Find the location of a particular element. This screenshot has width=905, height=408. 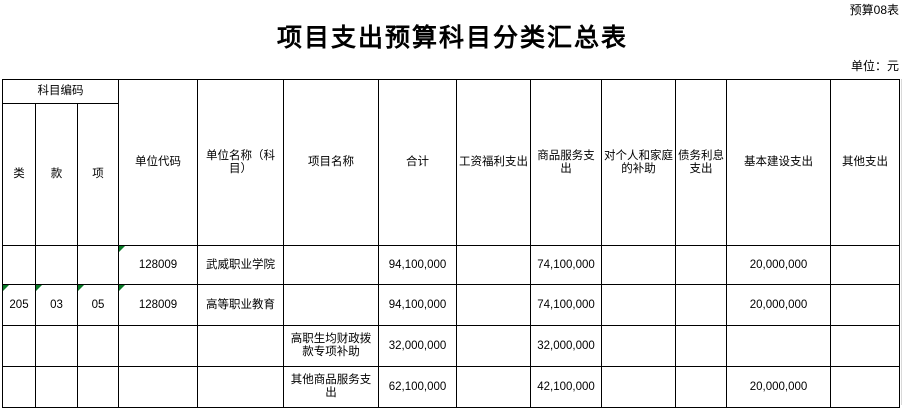

currency-unit-note: 单位：元 is located at coordinates (874, 66).